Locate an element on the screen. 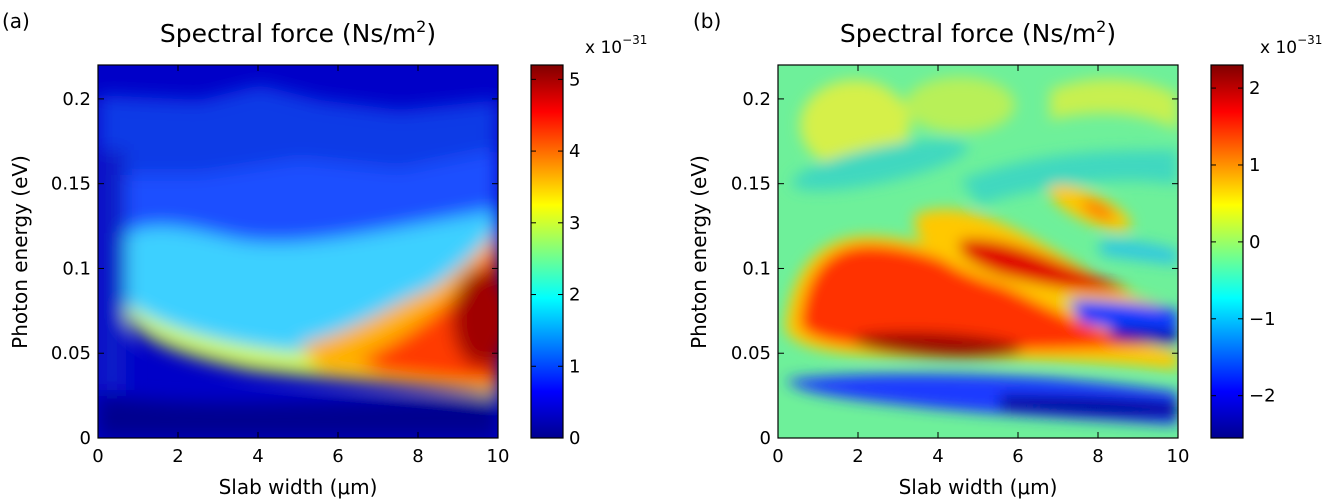  y-axis-label-b: Photon energy (eV) is located at coordinates (699, 252).